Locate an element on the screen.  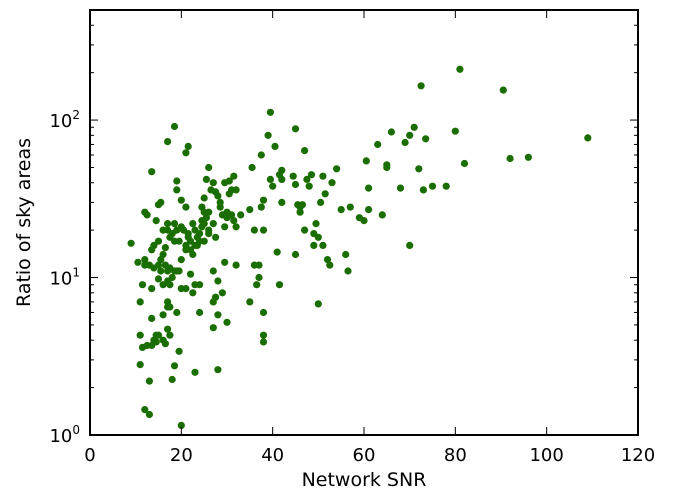
x-tick-label: 40 is located at coordinates (272, 455).